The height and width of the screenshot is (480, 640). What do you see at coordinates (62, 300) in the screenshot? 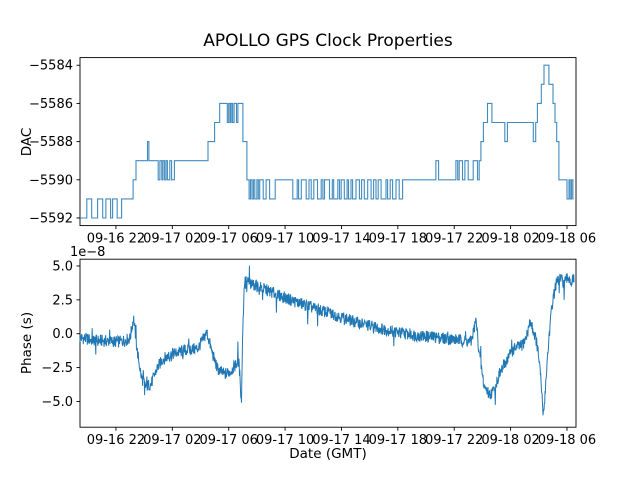
I see `y-tick-label: 2.5` at bounding box center [62, 300].